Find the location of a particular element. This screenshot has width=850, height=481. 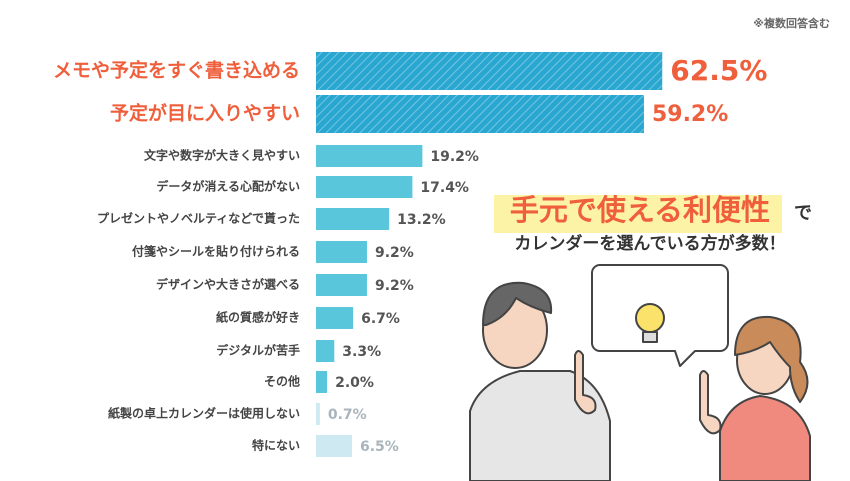

value-label: 13.2% is located at coordinates (421, 220).